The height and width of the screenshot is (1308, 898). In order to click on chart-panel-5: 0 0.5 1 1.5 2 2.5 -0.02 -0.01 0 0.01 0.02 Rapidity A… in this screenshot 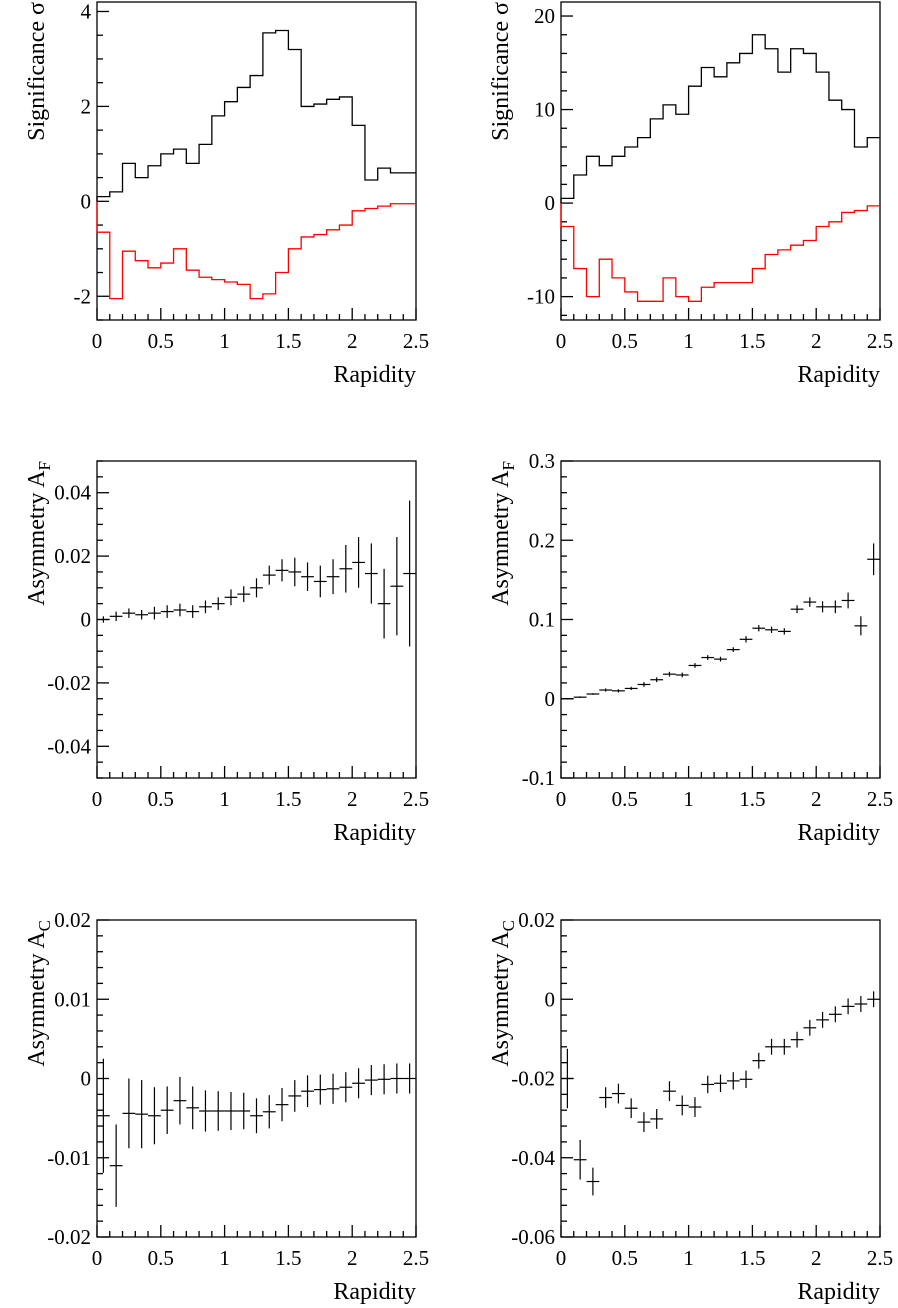, I will do `click(226, 1106)`.